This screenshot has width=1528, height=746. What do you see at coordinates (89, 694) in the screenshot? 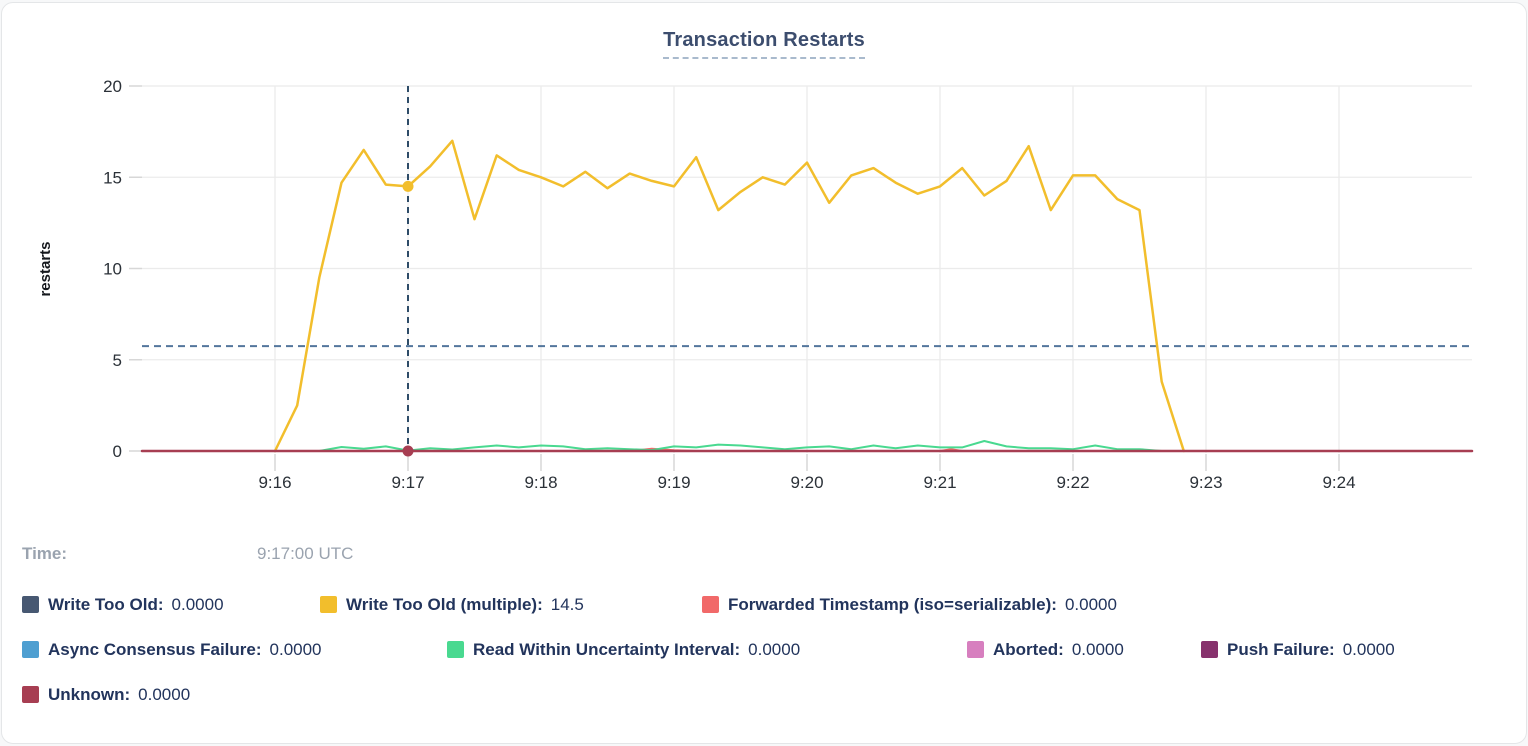
I see `legend-label: Unknown:` at bounding box center [89, 694].